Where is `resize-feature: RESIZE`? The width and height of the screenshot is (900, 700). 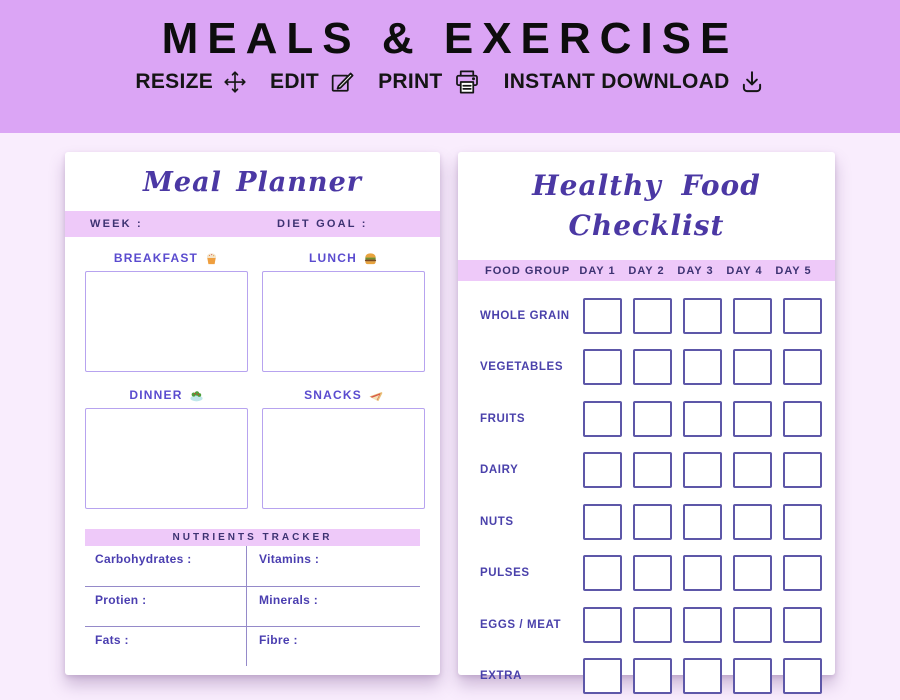 resize-feature: RESIZE is located at coordinates (191, 82).